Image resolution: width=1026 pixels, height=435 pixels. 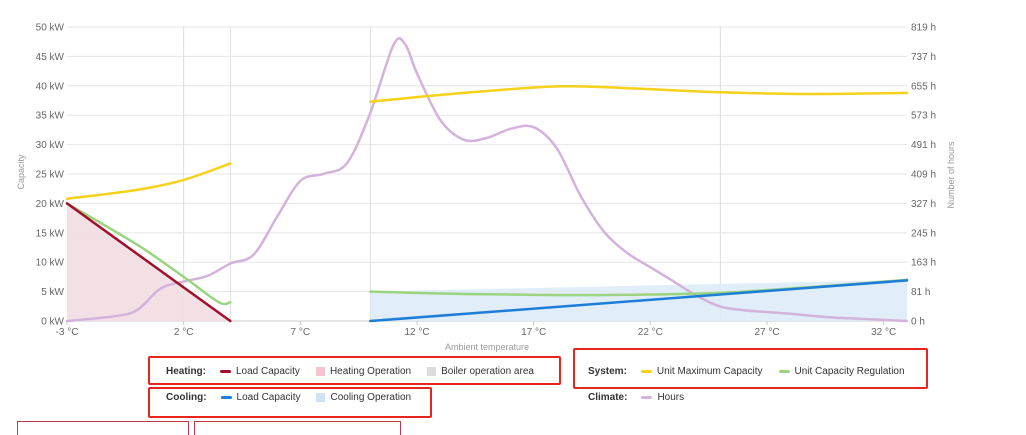 I want to click on y2-axis-title: Number of hours, so click(x=951, y=175).